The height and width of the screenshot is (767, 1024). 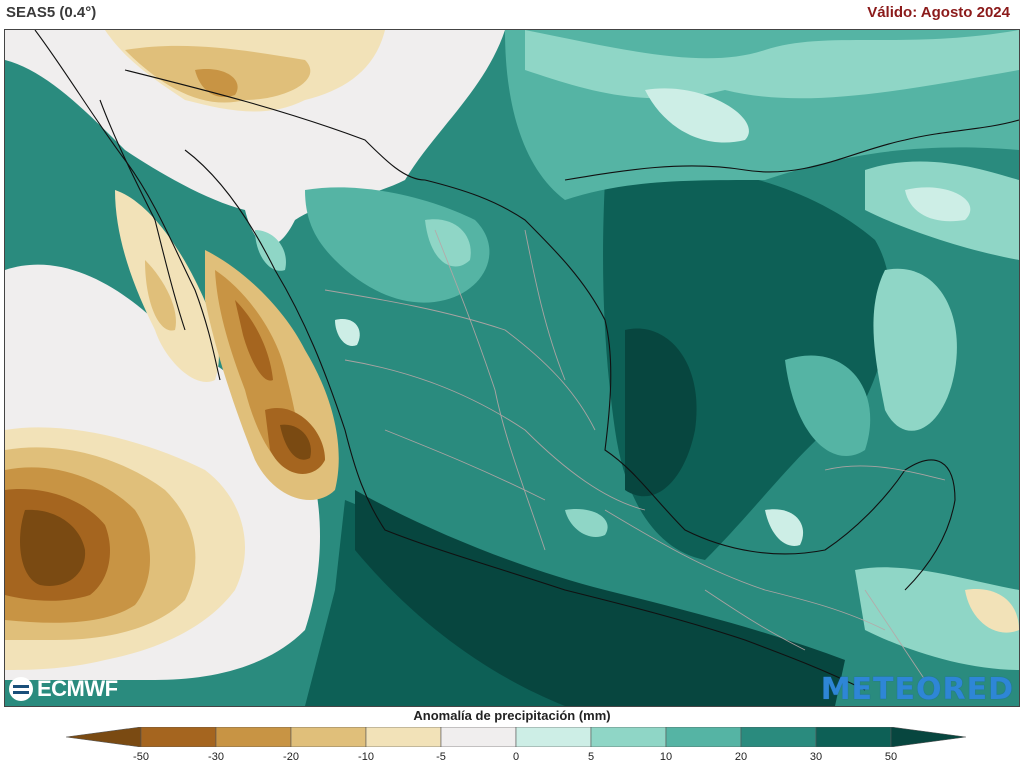 What do you see at coordinates (741, 757) in the screenshot?
I see `colorbar-tick-label: 20` at bounding box center [741, 757].